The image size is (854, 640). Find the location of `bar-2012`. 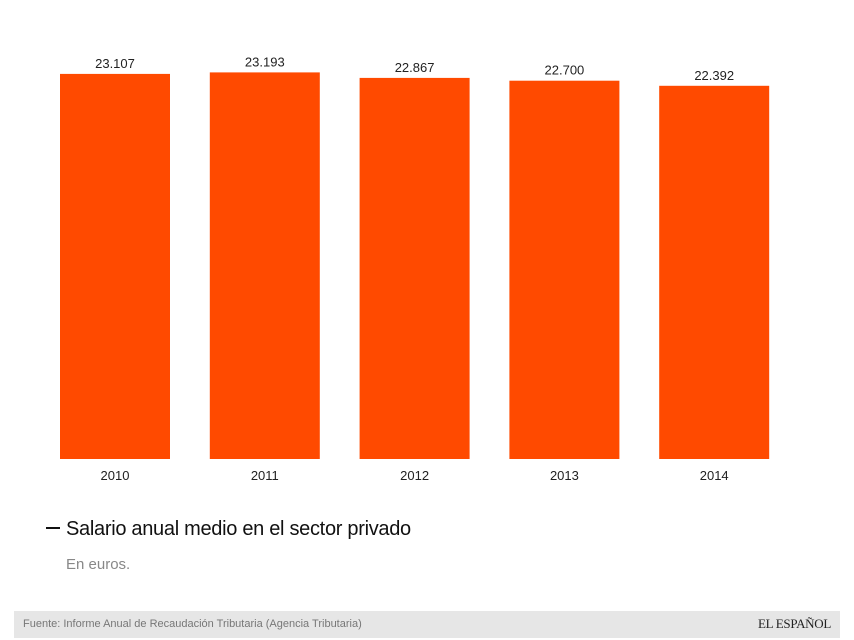

bar-2012 is located at coordinates (414, 268).